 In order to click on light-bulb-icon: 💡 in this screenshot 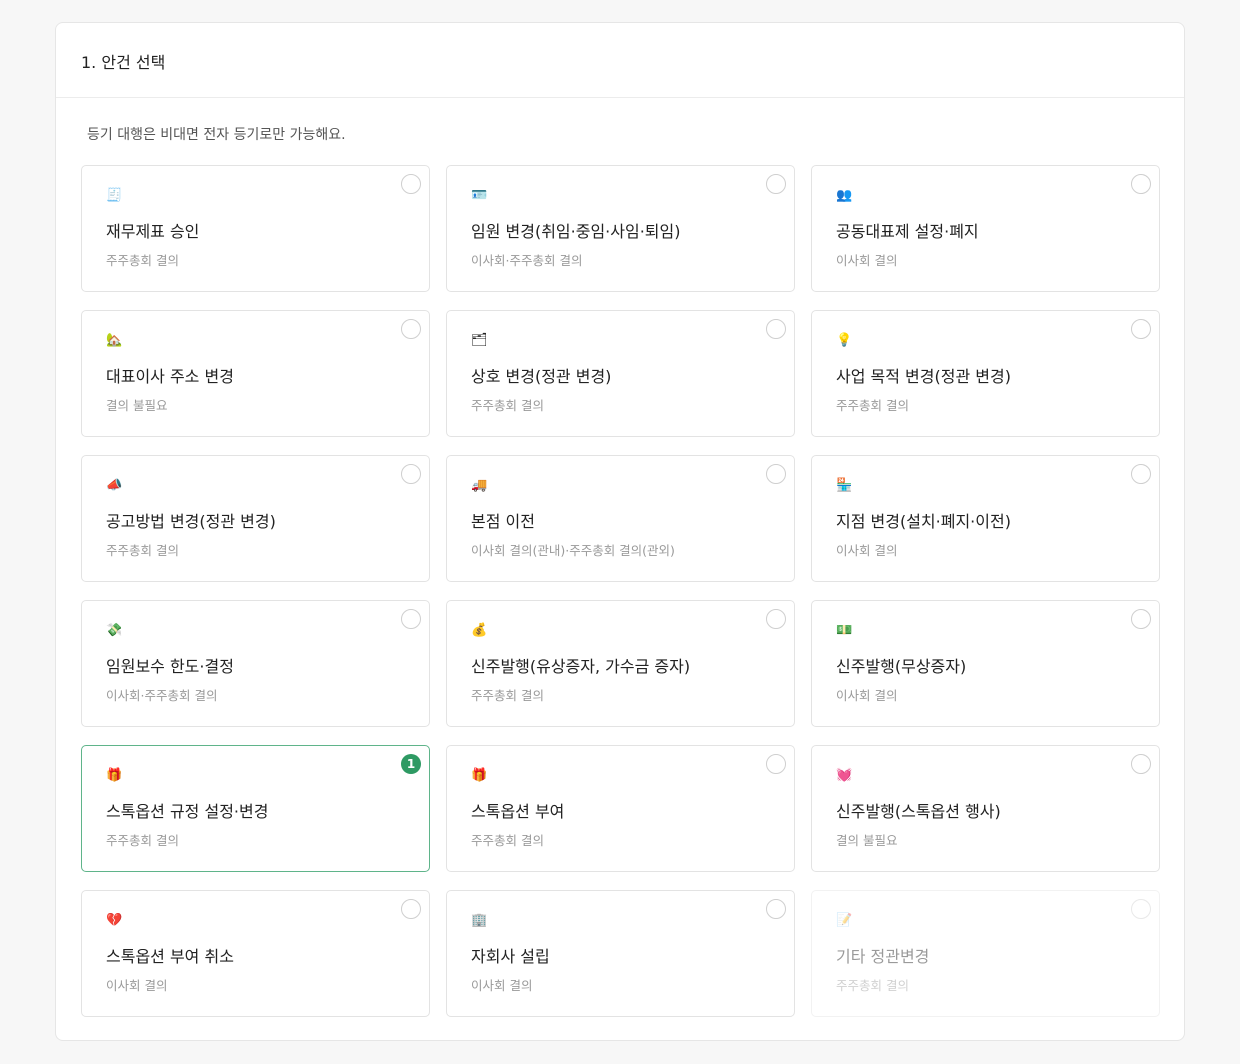, I will do `click(844, 340)`.